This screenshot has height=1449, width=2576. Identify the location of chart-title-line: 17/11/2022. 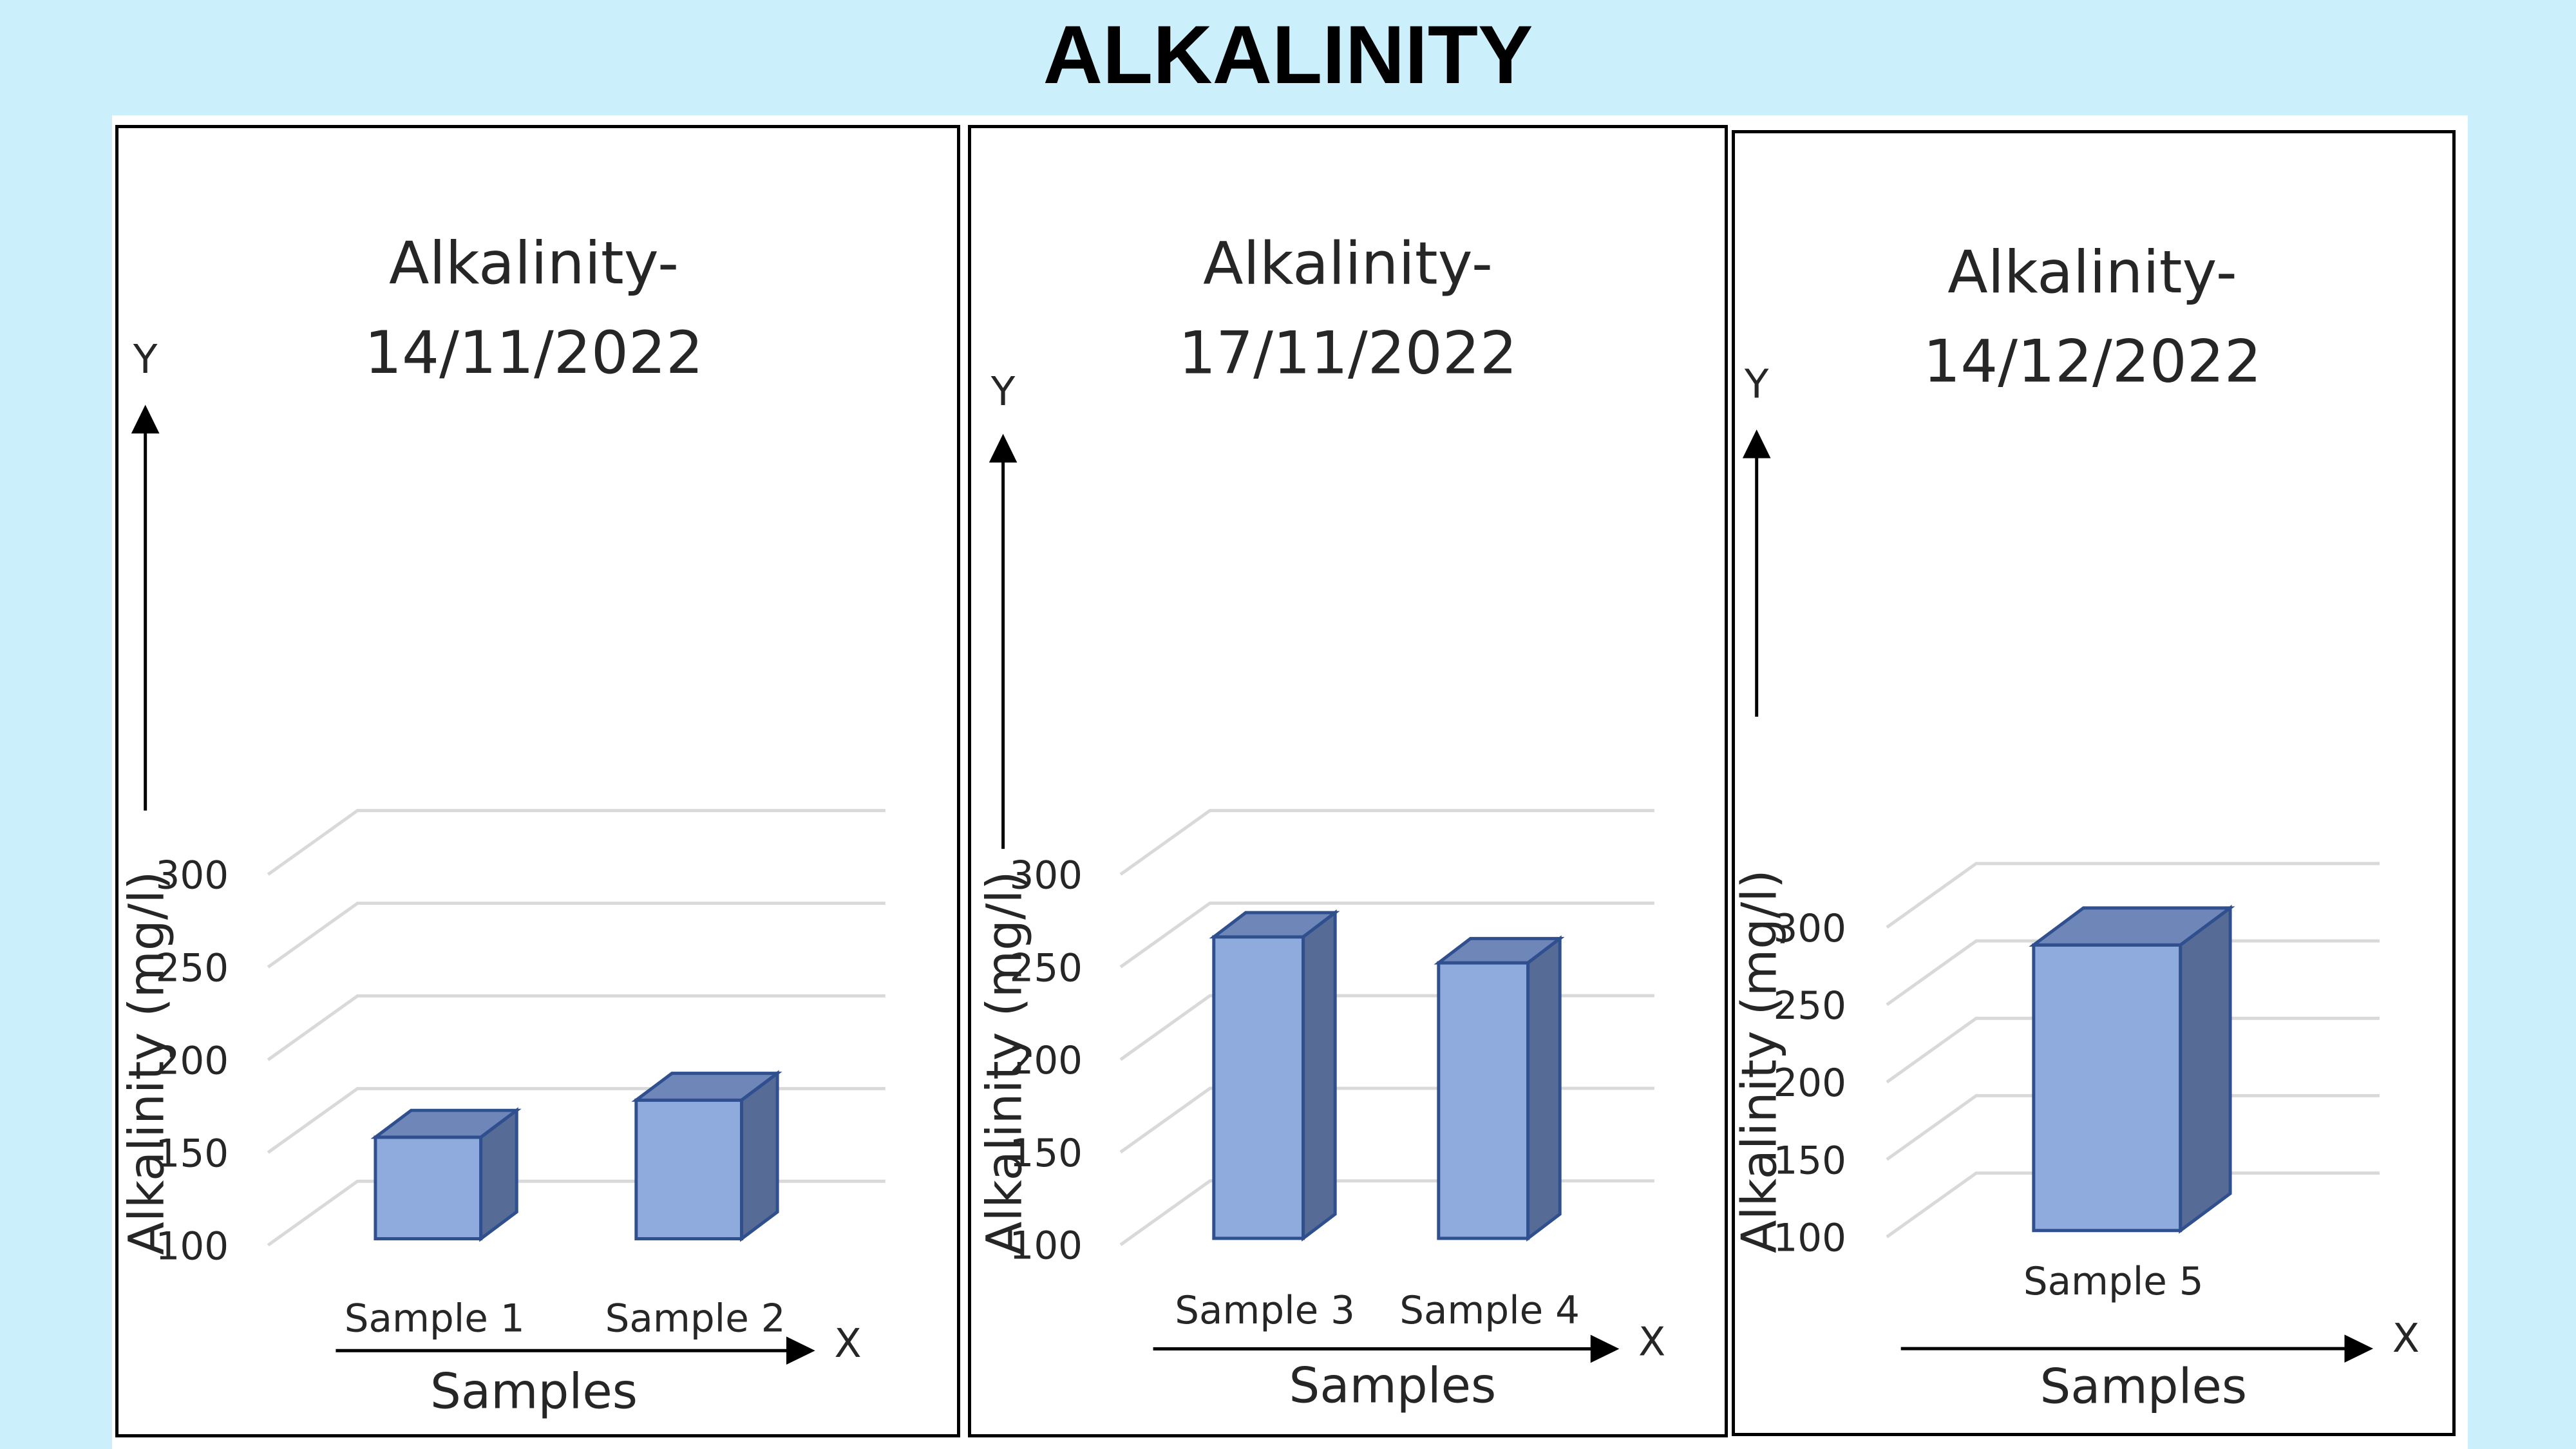
(1348, 352).